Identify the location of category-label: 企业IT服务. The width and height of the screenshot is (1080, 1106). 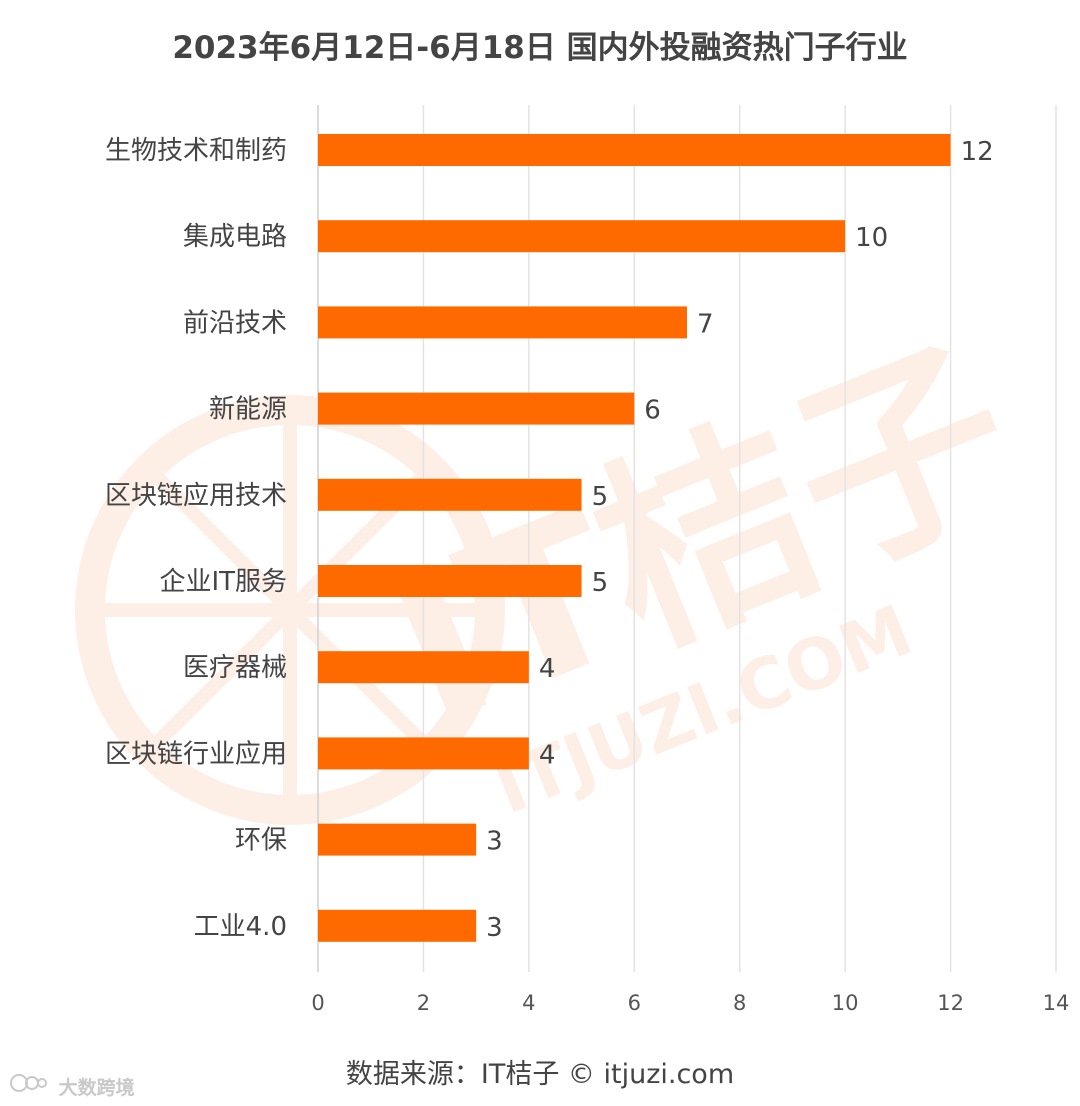
(223, 582).